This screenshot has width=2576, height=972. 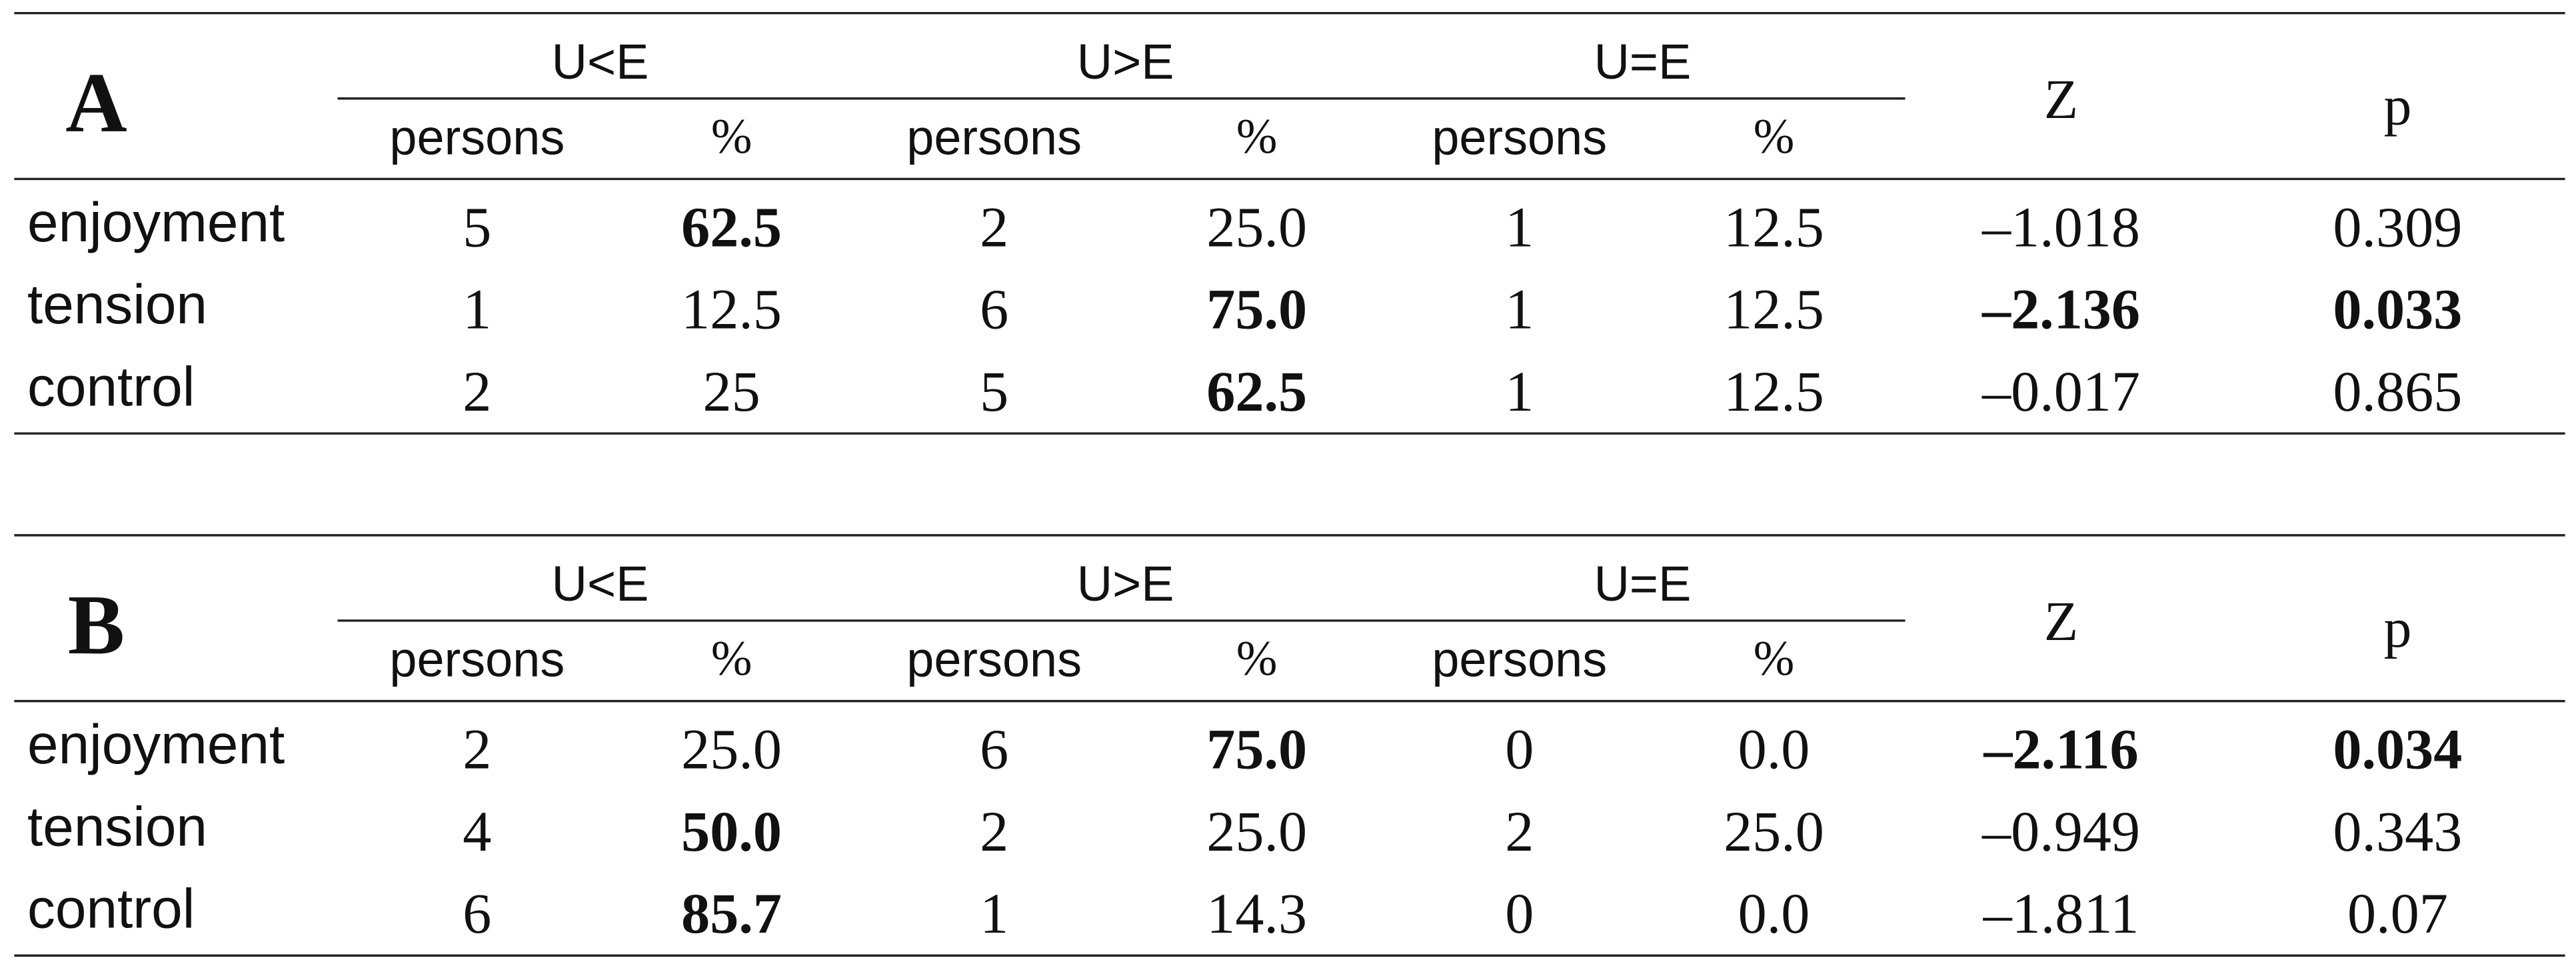 I want to click on cell: –1.811, so click(x=2061, y=913).